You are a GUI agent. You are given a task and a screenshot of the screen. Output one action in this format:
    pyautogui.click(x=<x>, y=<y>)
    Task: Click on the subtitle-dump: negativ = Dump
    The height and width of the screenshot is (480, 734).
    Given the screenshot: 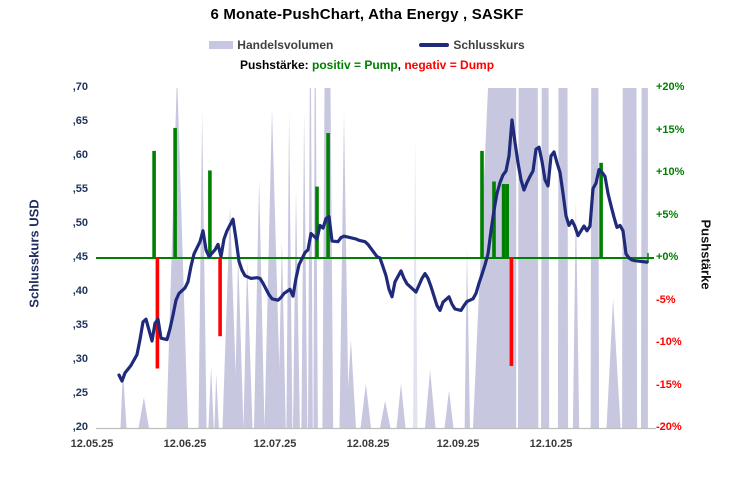 What is the action you would take?
    pyautogui.click(x=449, y=65)
    